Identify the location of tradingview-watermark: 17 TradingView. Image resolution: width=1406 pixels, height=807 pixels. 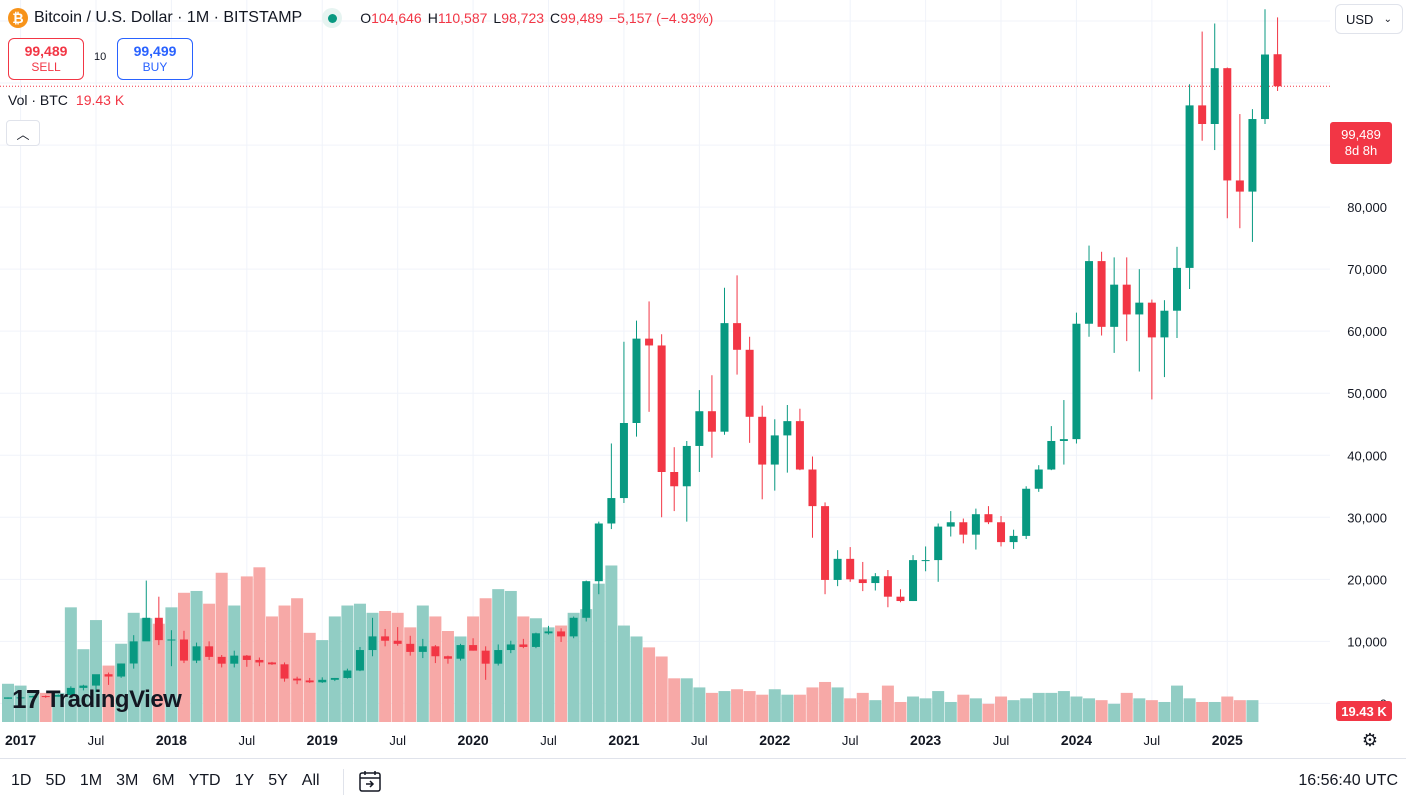
(97, 699).